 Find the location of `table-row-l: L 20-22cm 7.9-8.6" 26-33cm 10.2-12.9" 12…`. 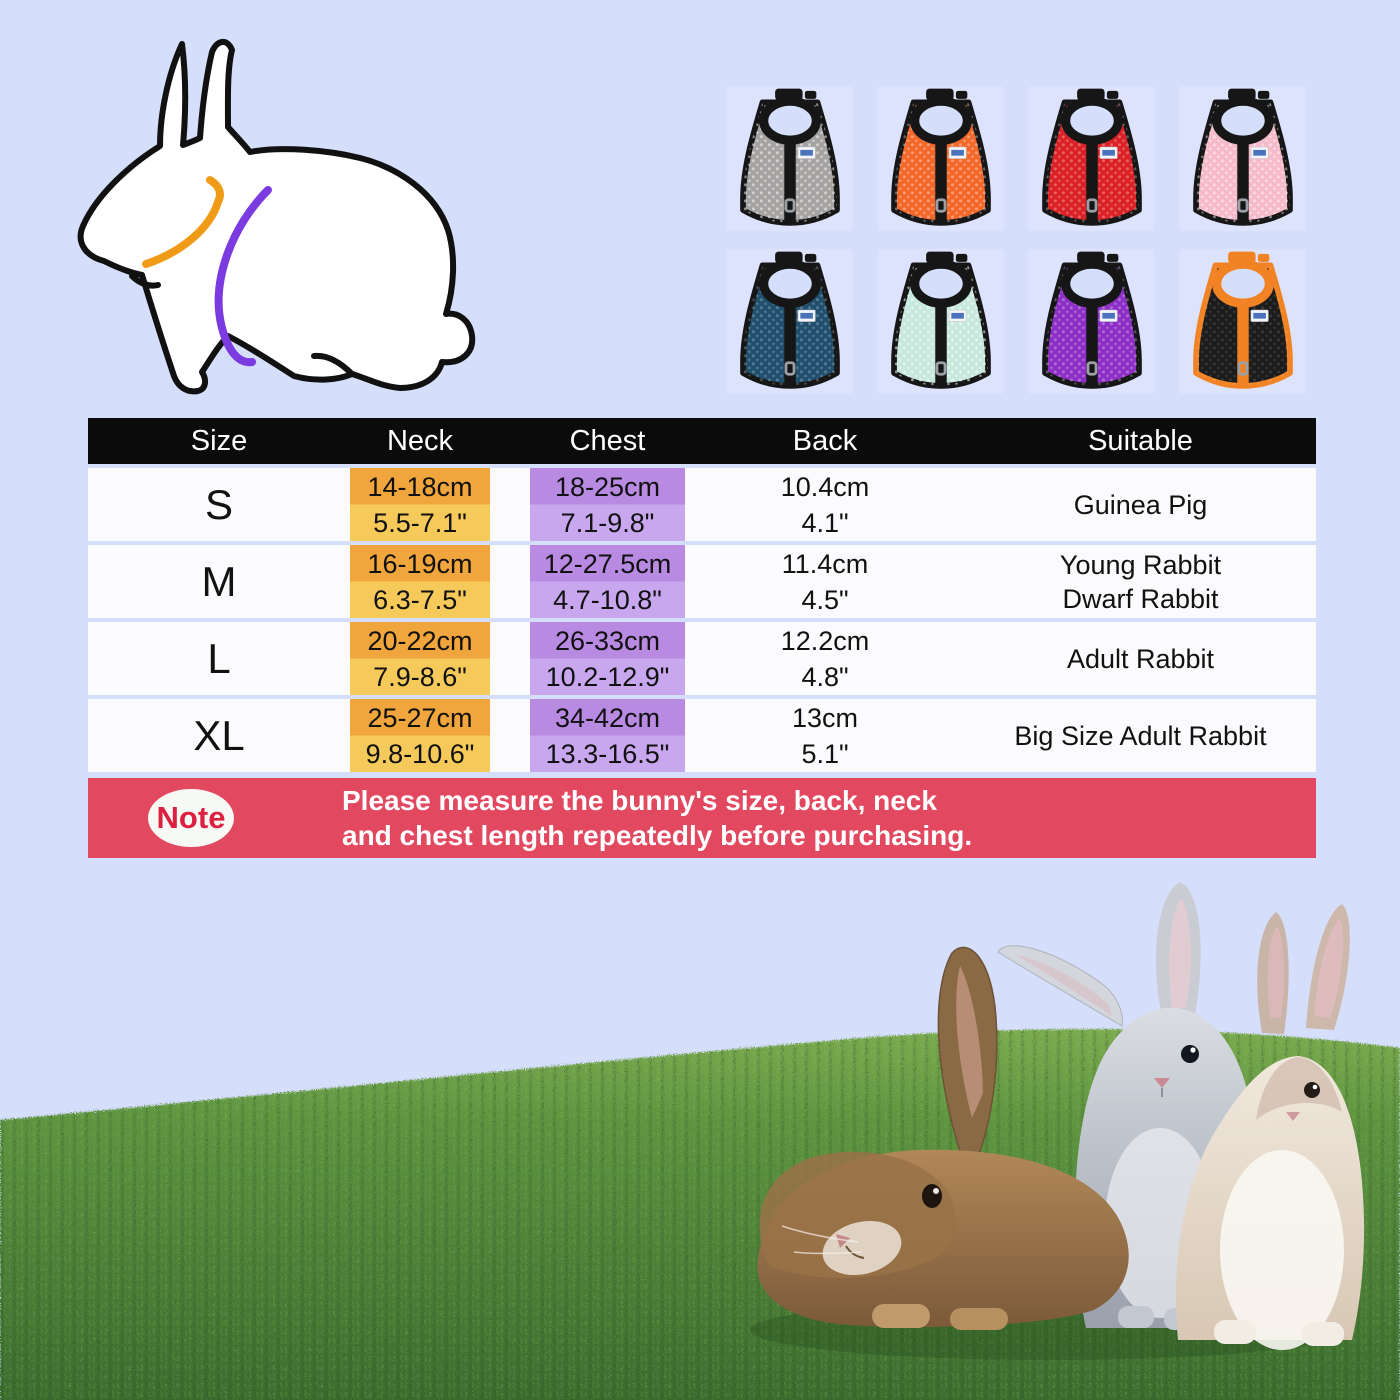

table-row-l: L 20-22cm 7.9-8.6" 26-33cm 10.2-12.9" 12… is located at coordinates (702, 658).